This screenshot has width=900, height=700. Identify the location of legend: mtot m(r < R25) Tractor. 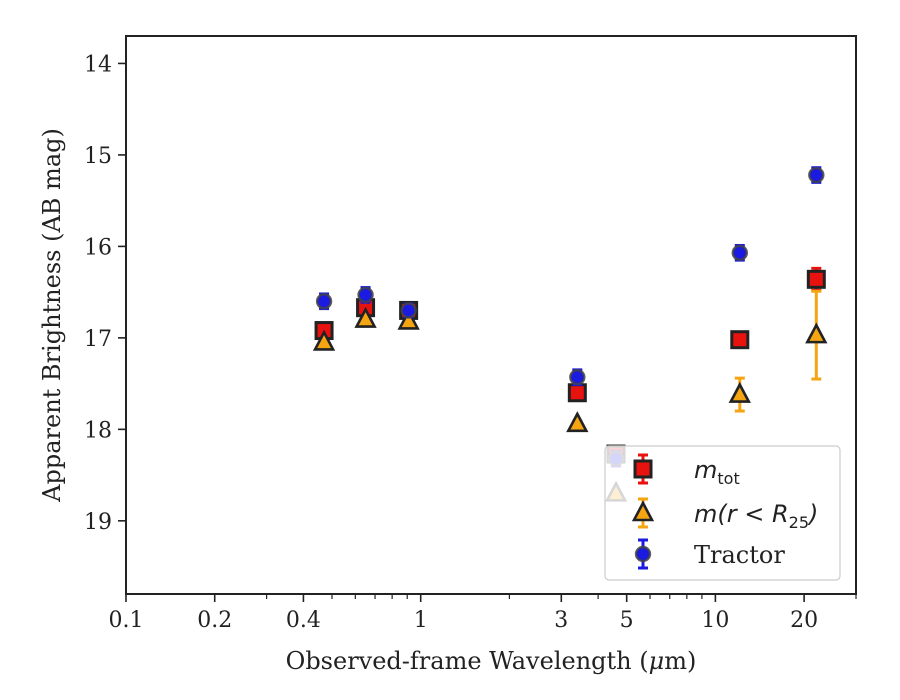
(722, 513).